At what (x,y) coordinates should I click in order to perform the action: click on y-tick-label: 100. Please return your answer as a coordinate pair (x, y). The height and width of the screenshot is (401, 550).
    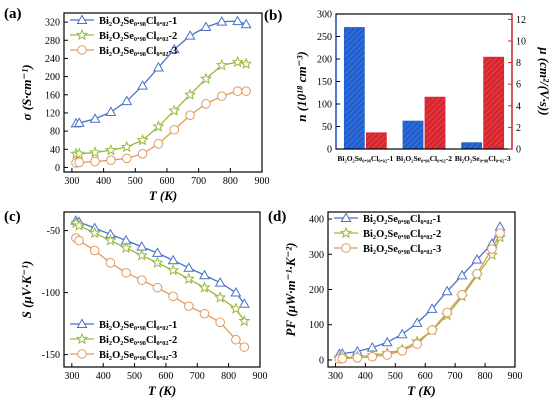
    Looking at the image, I should click on (324, 105).